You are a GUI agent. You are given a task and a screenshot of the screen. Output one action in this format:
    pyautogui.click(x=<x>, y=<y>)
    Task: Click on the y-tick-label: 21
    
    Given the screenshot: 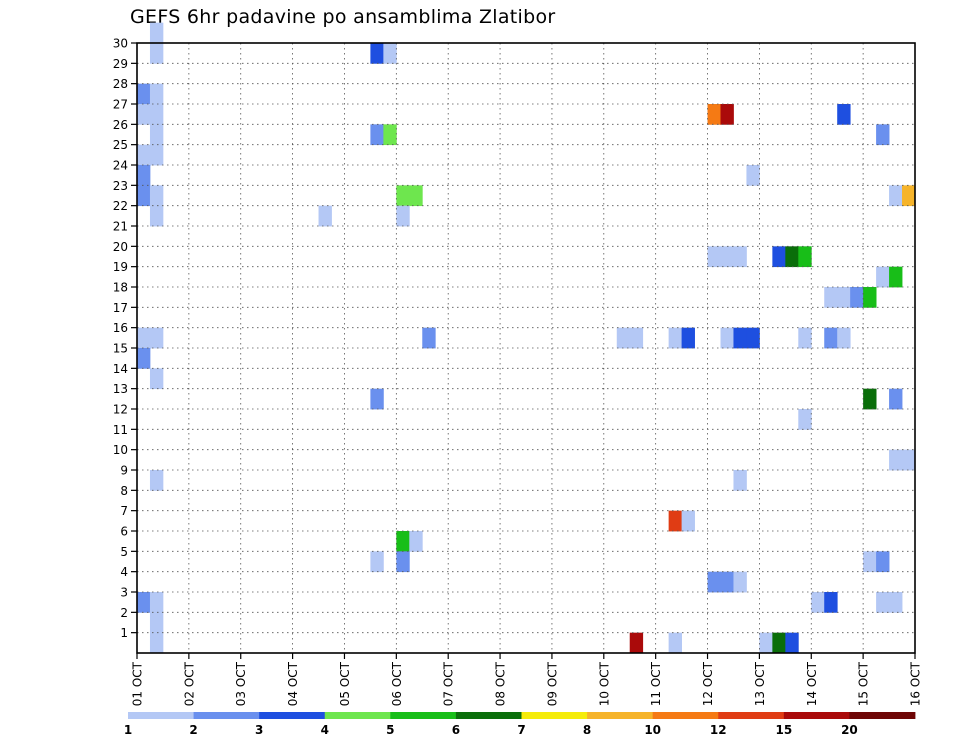 What is the action you would take?
    pyautogui.click(x=120, y=227)
    